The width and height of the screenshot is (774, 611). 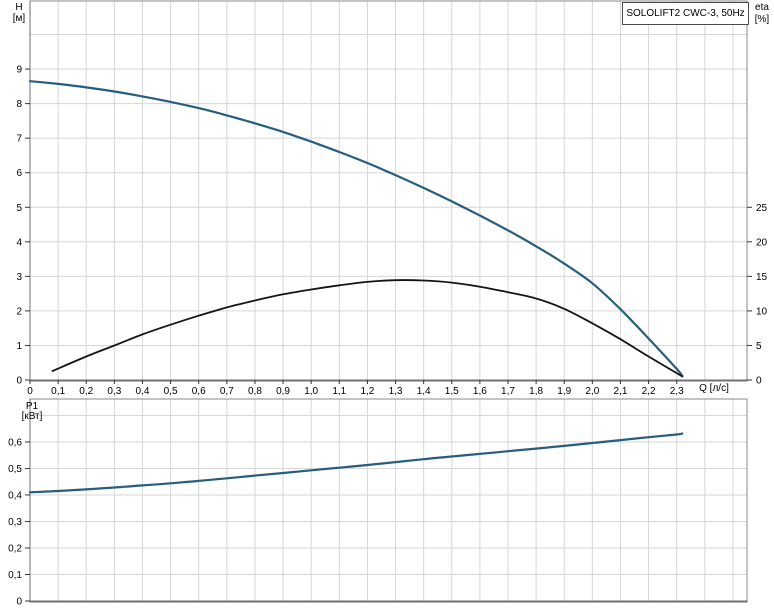 I want to click on y-left-tick-label: 0,5, so click(x=15, y=469).